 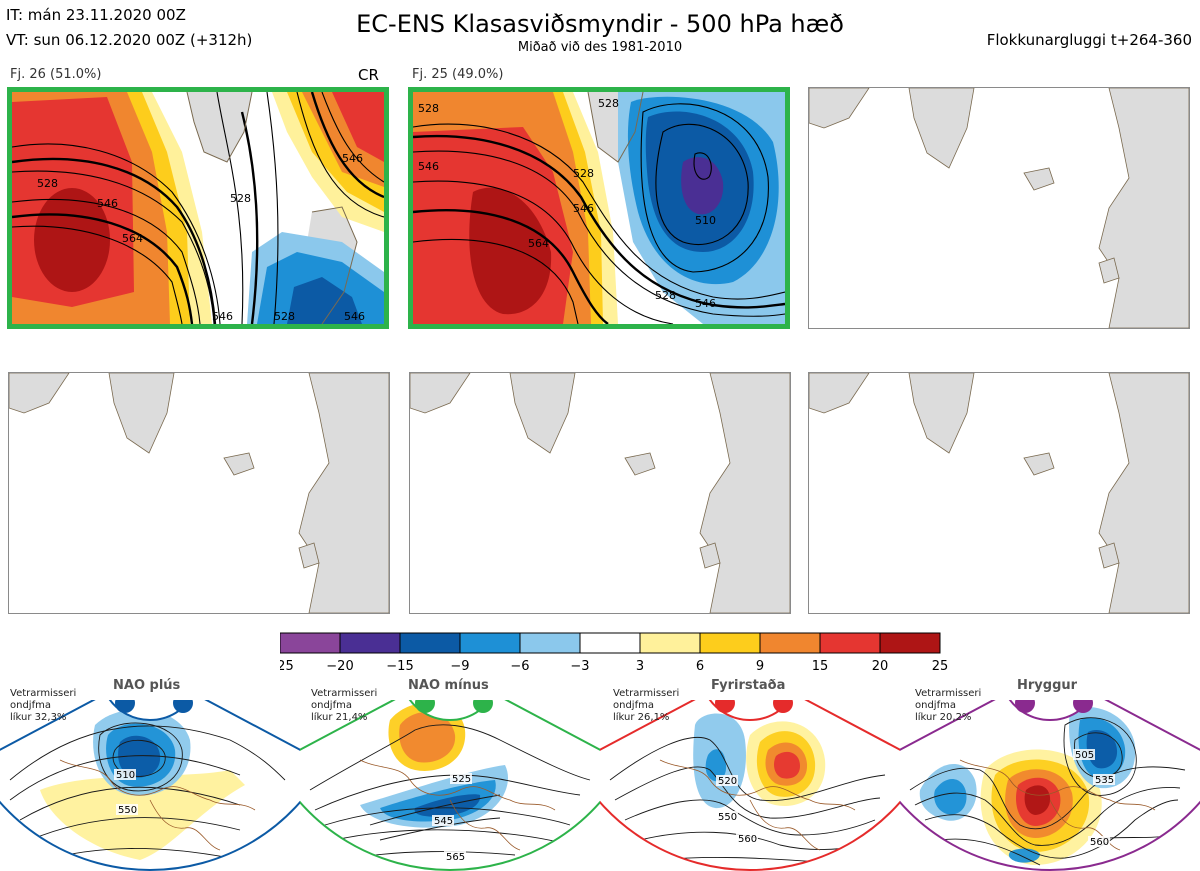 I want to click on regime-info-blocking: Vetrarmisseri ondjfma líkur 26,1%, so click(x=646, y=705).